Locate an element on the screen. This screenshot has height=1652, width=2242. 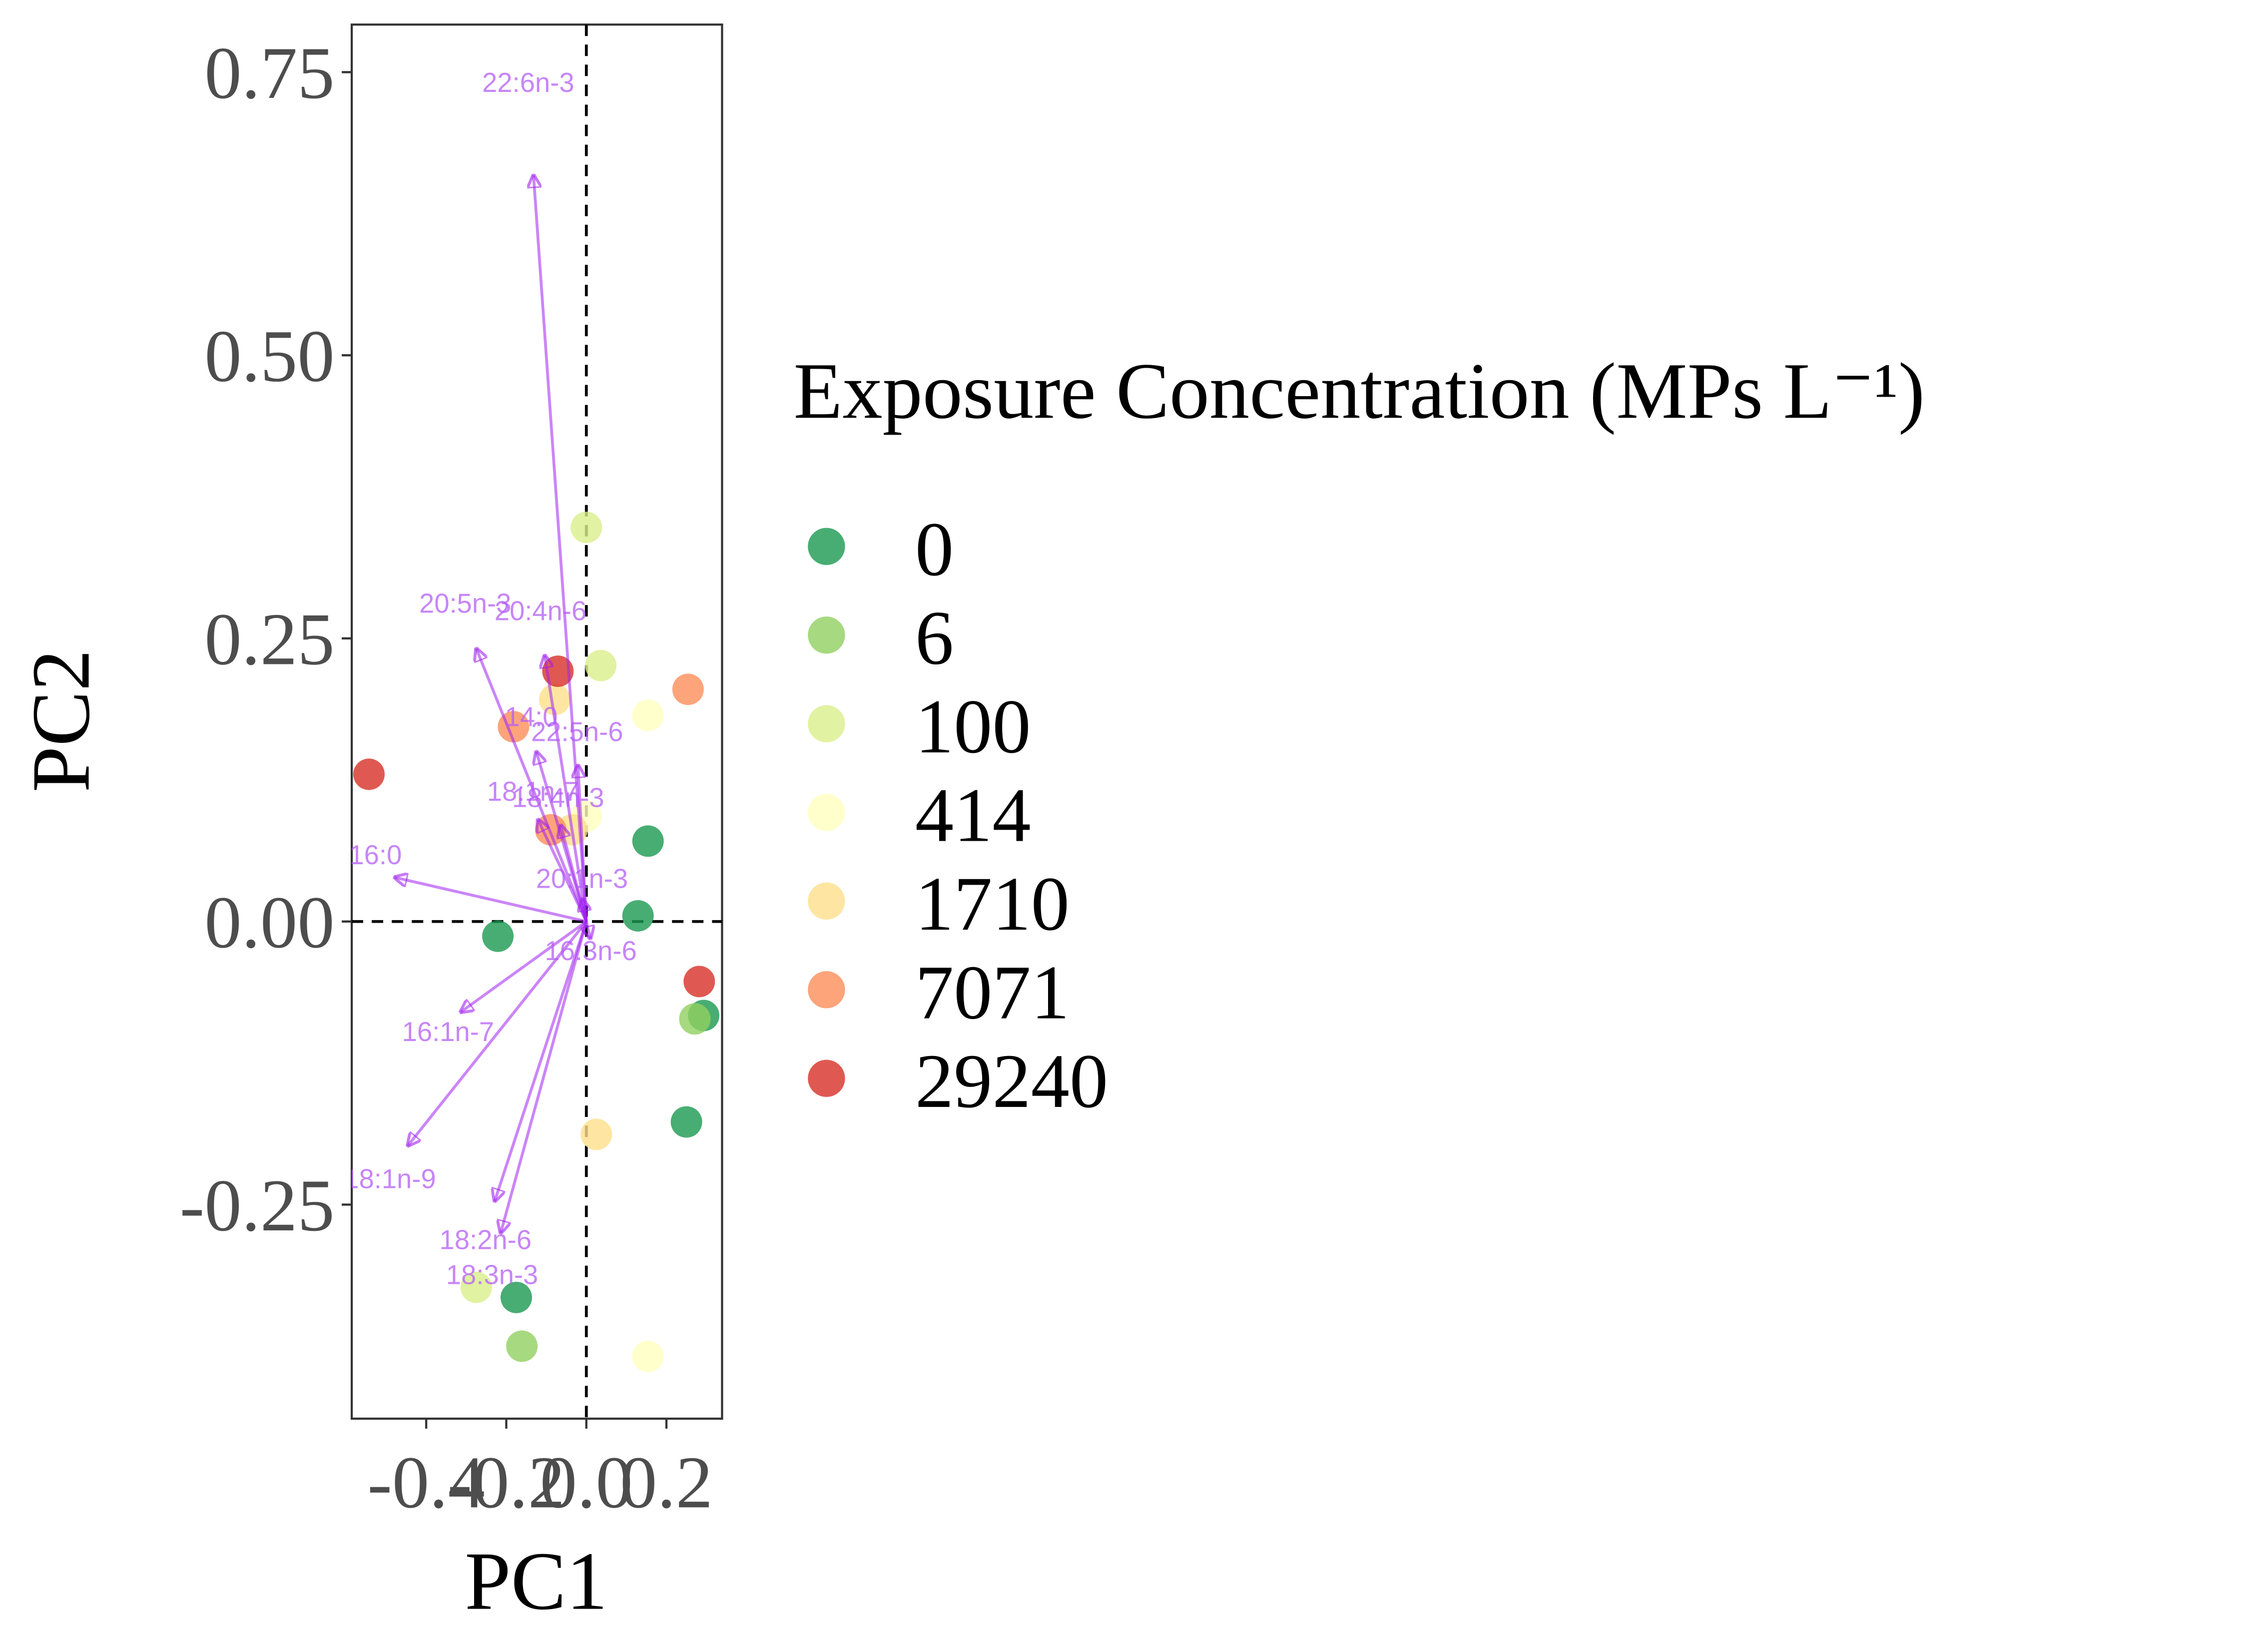
legend-label: 414 is located at coordinates (973, 815).